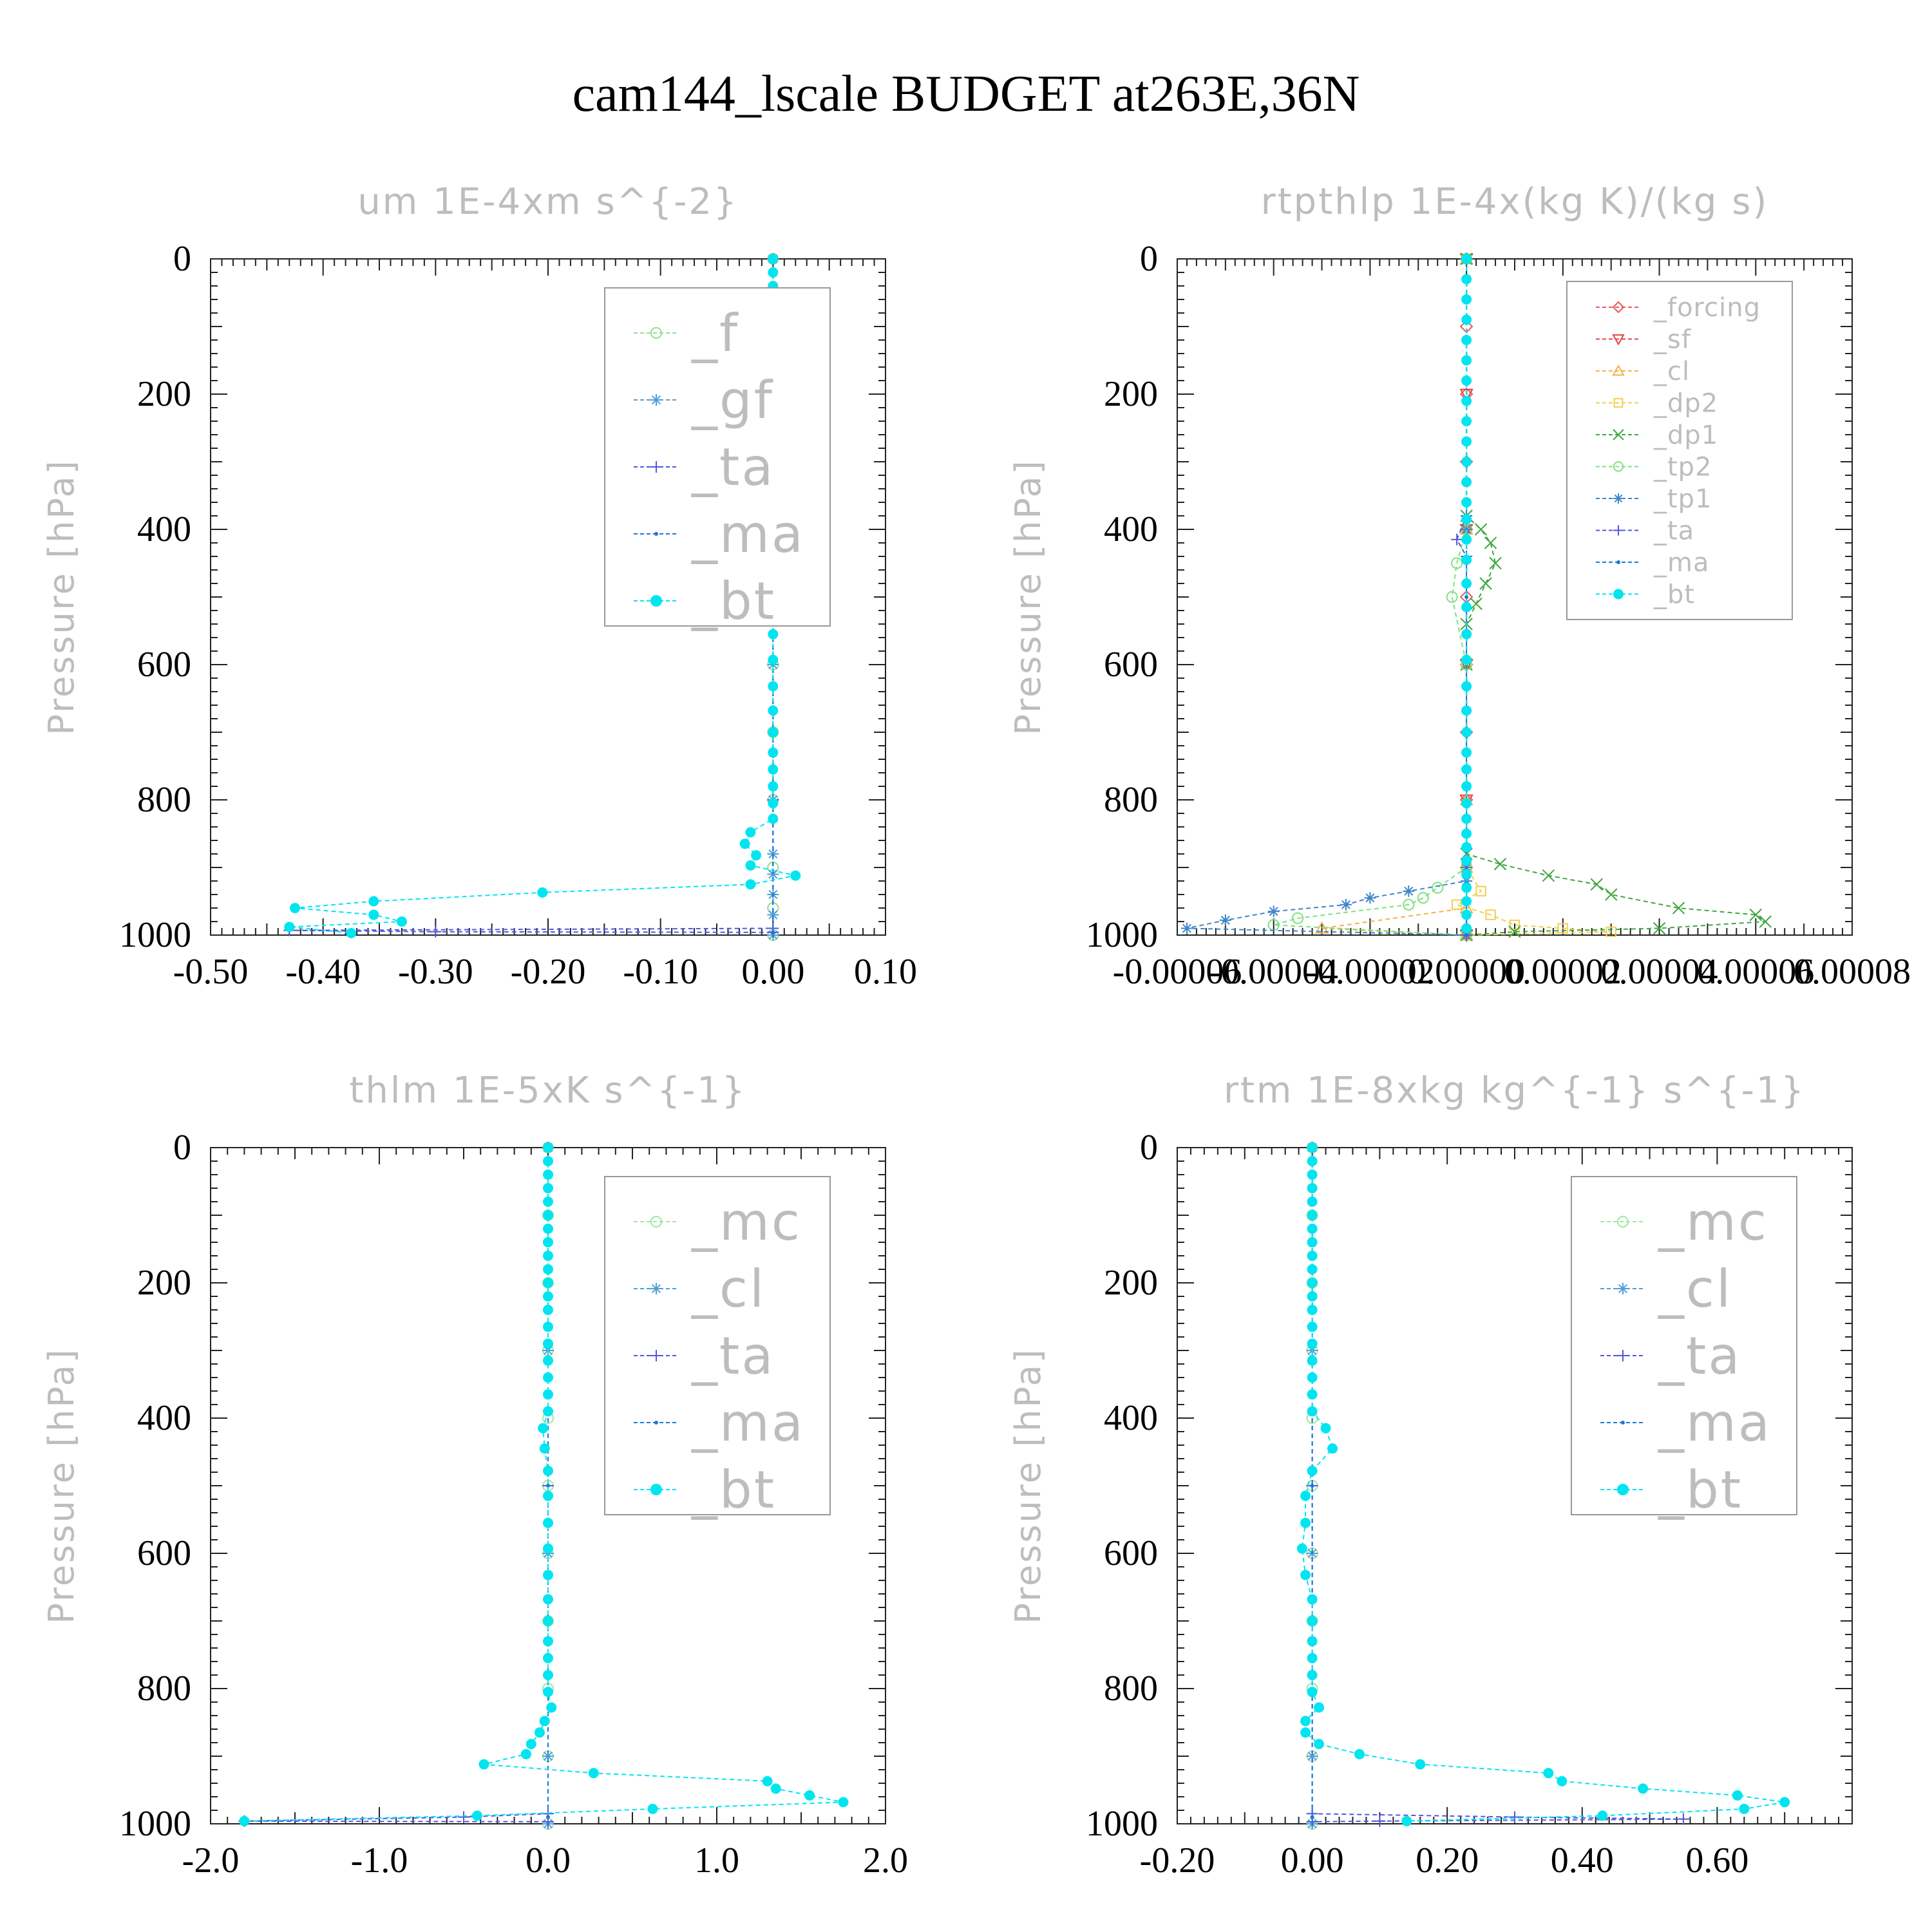 The width and height of the screenshot is (1932, 1932). Describe the element at coordinates (718, 1423) in the screenshot. I see `legend-item: _ma` at that location.